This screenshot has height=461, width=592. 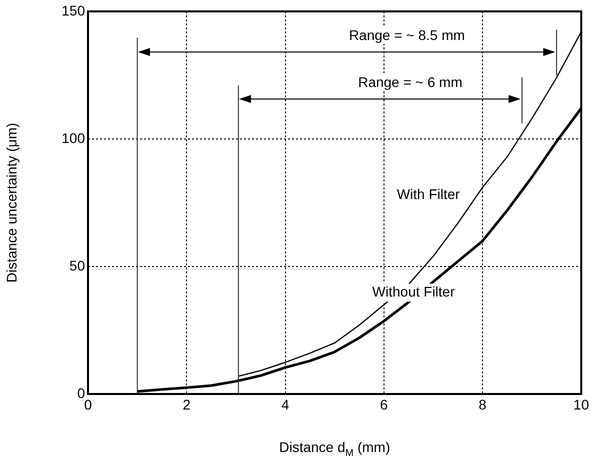 What do you see at coordinates (407, 35) in the screenshot?
I see `annotation: Range = ~ 8.5 mm` at bounding box center [407, 35].